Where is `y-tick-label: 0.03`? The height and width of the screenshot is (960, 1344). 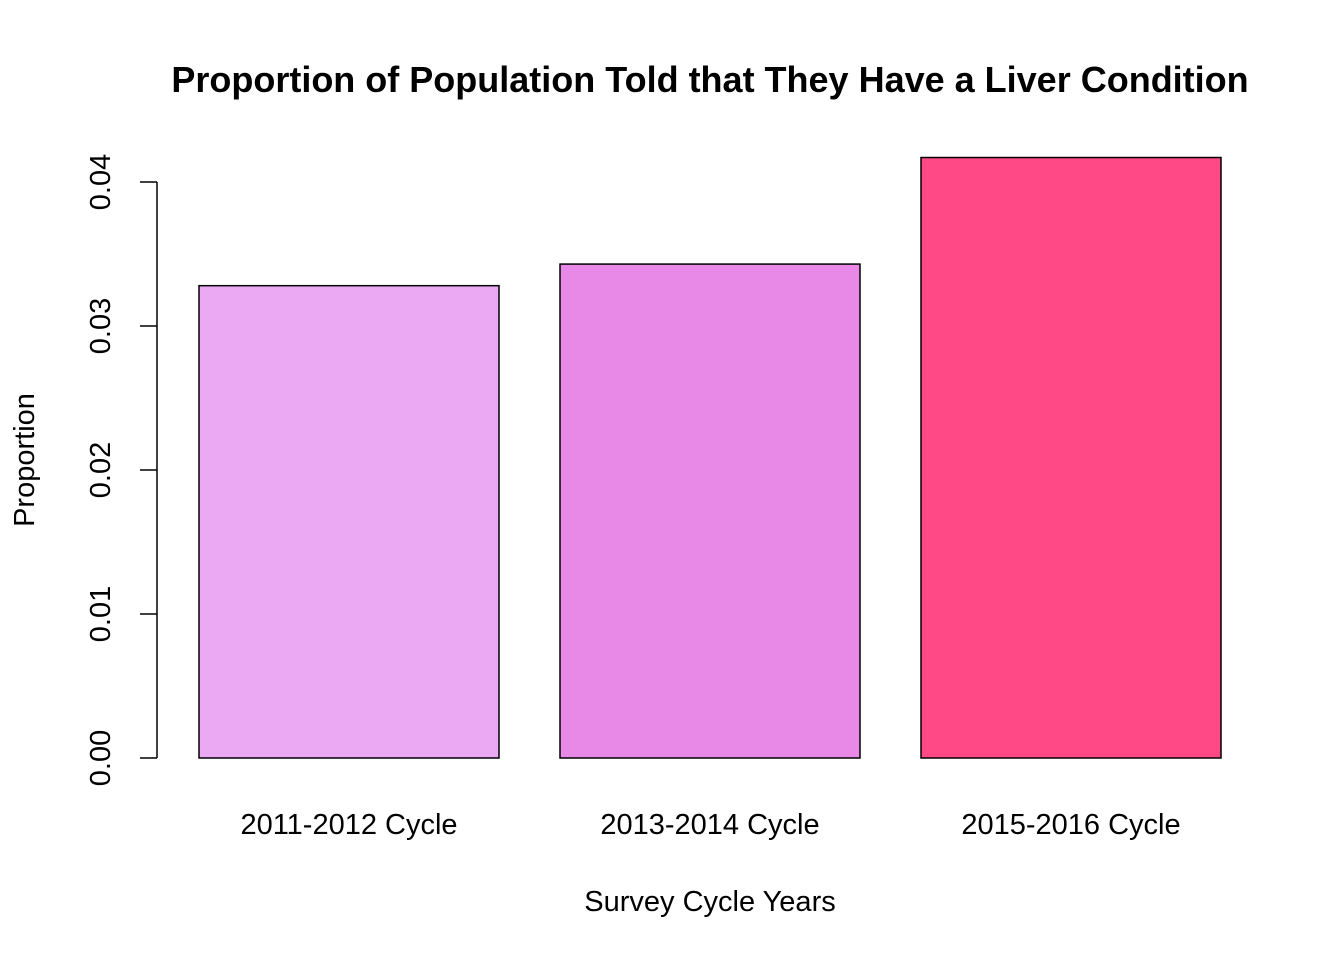 y-tick-label: 0.03 is located at coordinates (101, 326).